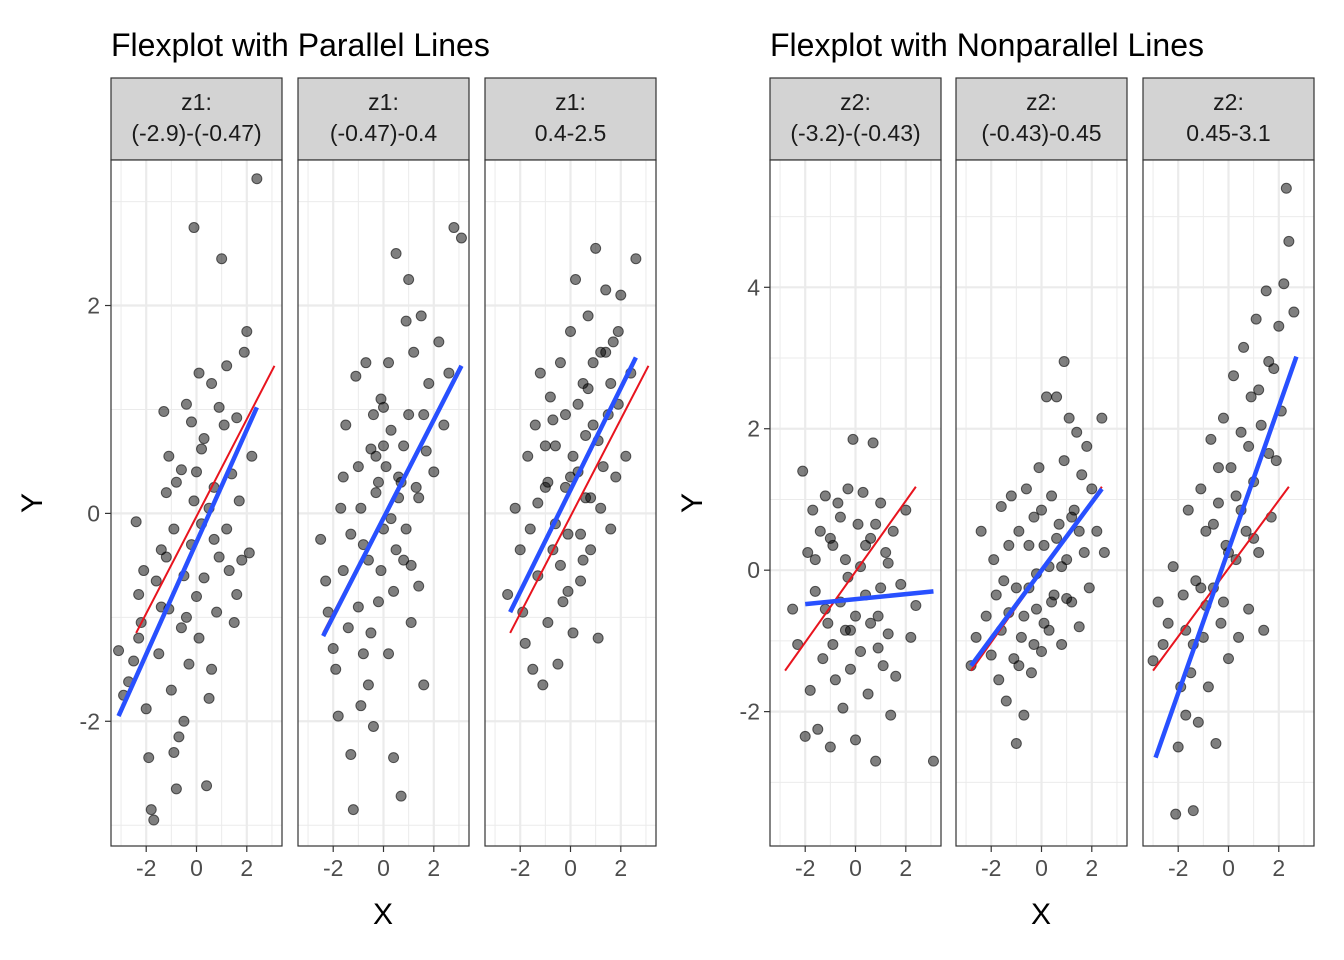 The height and width of the screenshot is (960, 1344). Describe the element at coordinates (1228, 102) in the screenshot. I see `facet-strip-label: z2:` at that location.